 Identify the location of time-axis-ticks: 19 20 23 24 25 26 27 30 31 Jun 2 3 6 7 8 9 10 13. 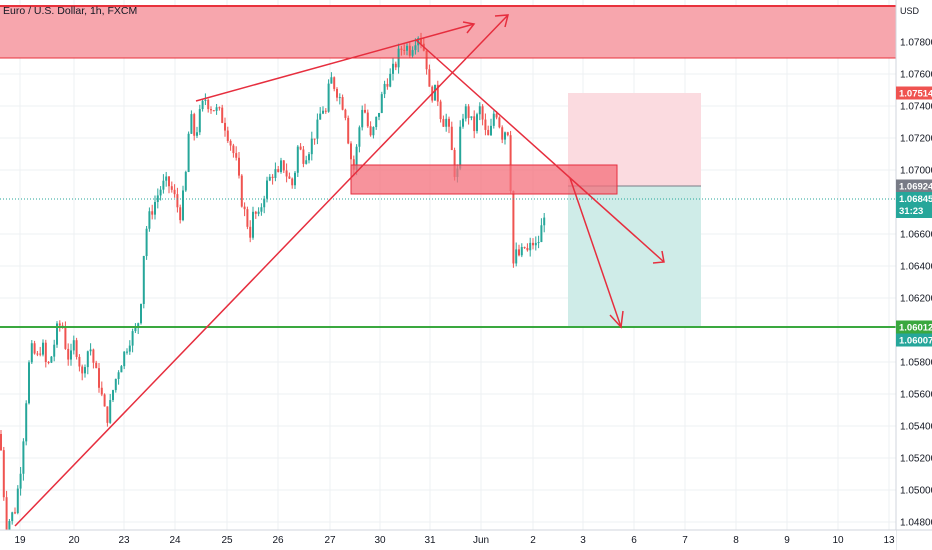
(454, 540).